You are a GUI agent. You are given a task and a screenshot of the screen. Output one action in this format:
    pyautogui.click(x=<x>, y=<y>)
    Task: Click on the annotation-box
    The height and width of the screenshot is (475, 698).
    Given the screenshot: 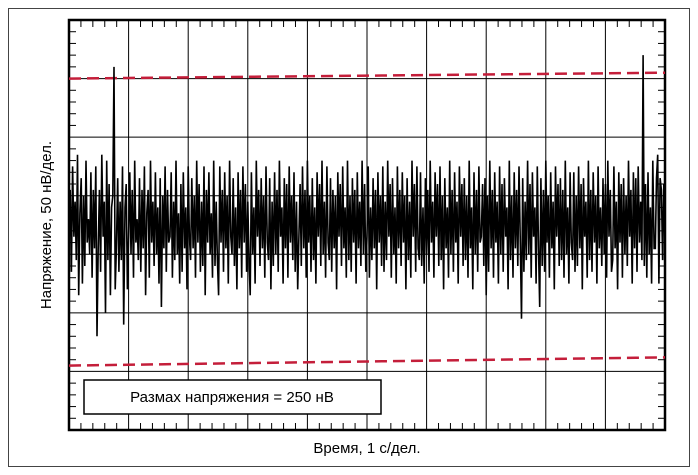 What is the action you would take?
    pyautogui.click(x=232, y=397)
    